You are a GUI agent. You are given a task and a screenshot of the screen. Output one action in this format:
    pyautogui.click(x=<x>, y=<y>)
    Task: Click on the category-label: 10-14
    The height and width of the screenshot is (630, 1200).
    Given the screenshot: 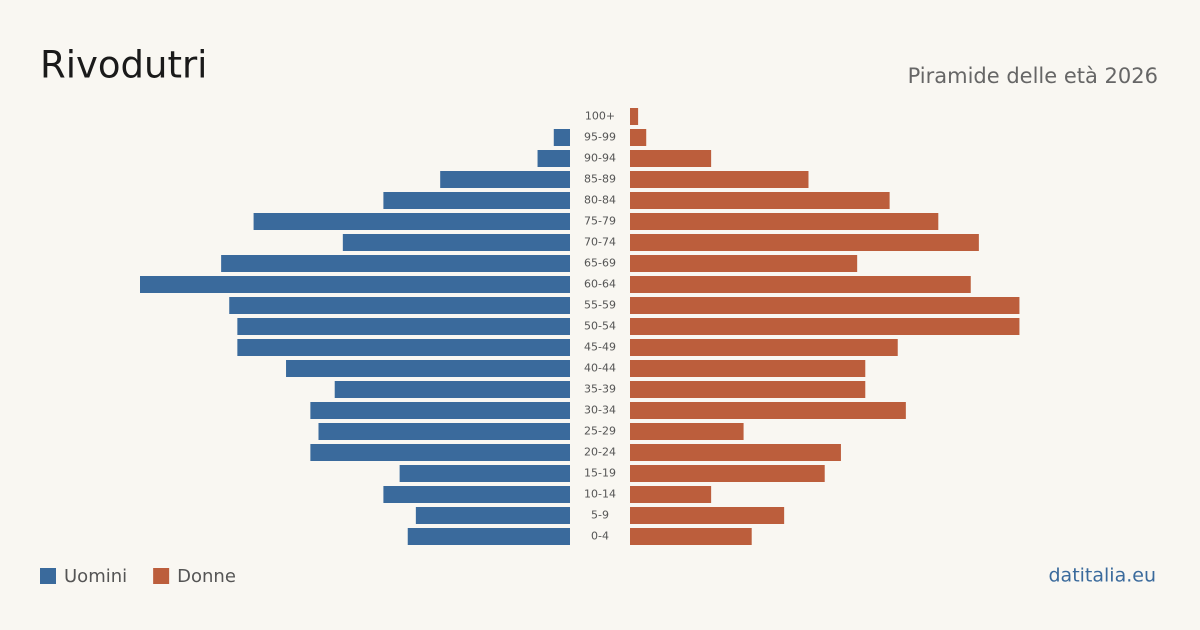 What is the action you would take?
    pyautogui.click(x=600, y=494)
    